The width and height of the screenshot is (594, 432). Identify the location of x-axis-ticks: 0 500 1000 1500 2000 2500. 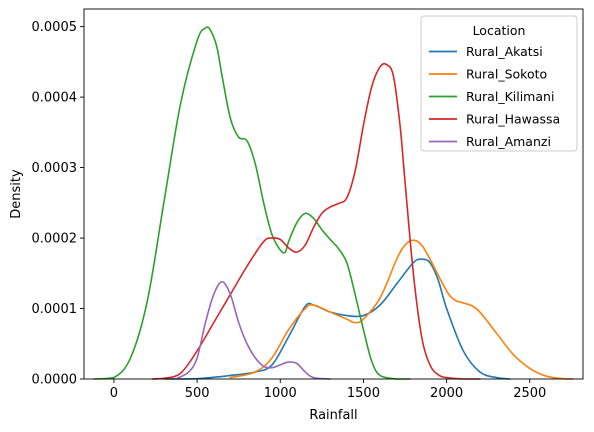
(328, 390).